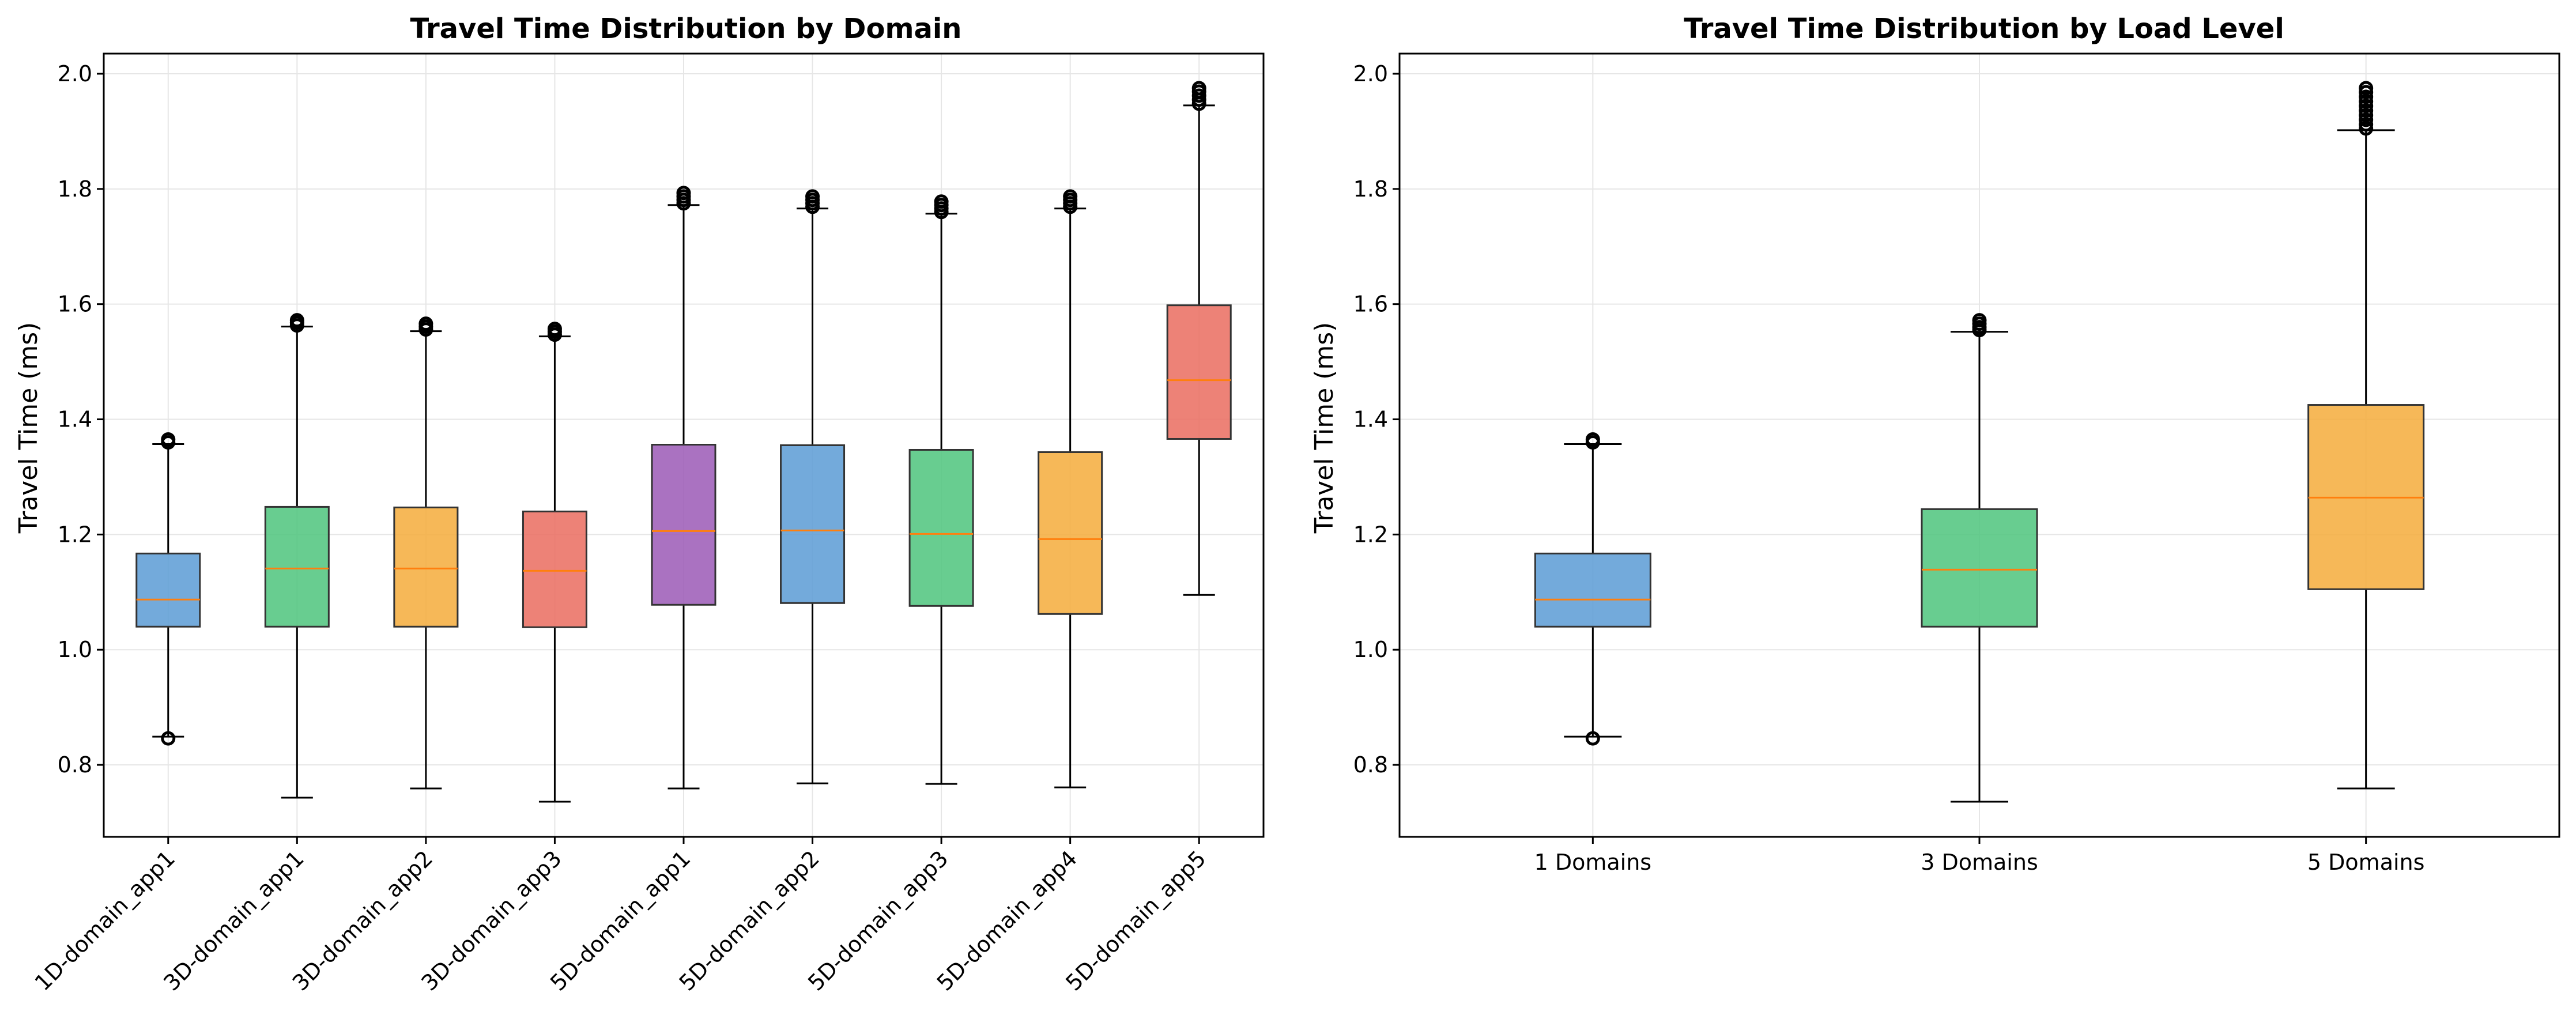  What do you see at coordinates (491, 920) in the screenshot?
I see `x-tick-label: 3D-domain_app3` at bounding box center [491, 920].